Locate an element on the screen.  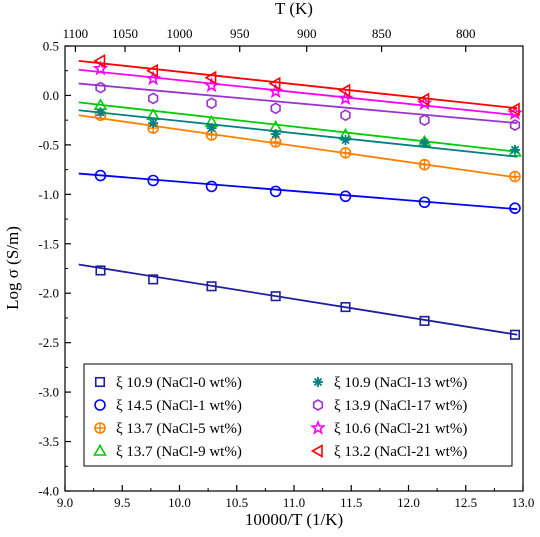
legend-entry: ξ 13.2 (NaCl-21 wt%) is located at coordinates (388, 452).